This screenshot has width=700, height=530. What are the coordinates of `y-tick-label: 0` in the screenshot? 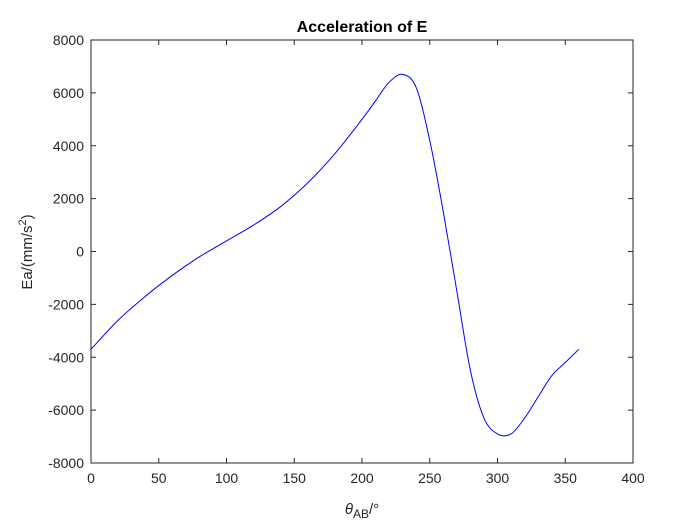 It's located at (80, 252).